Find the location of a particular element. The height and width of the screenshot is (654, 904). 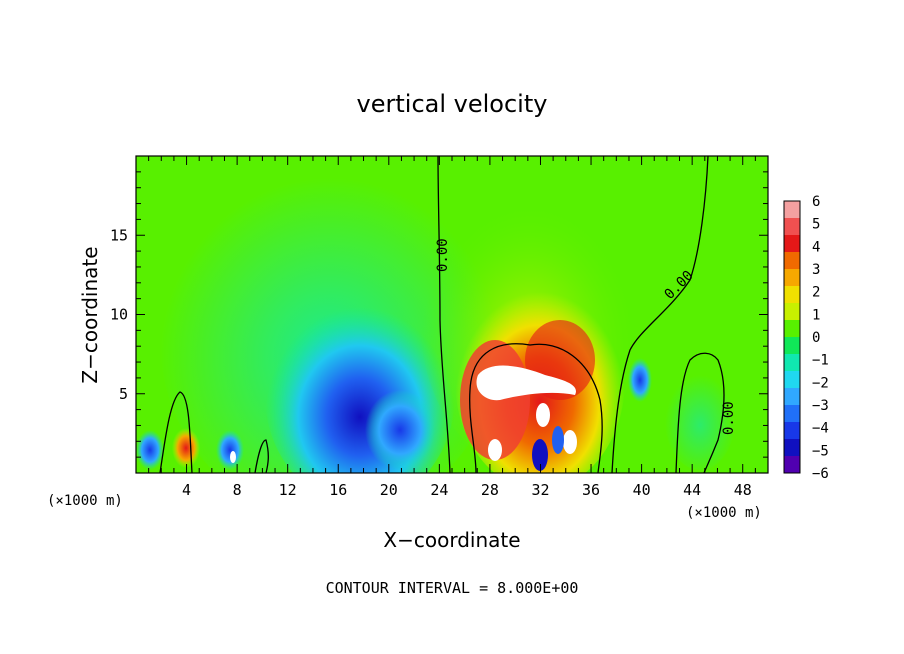

chart-title: vertical velocity is located at coordinates (452, 104).